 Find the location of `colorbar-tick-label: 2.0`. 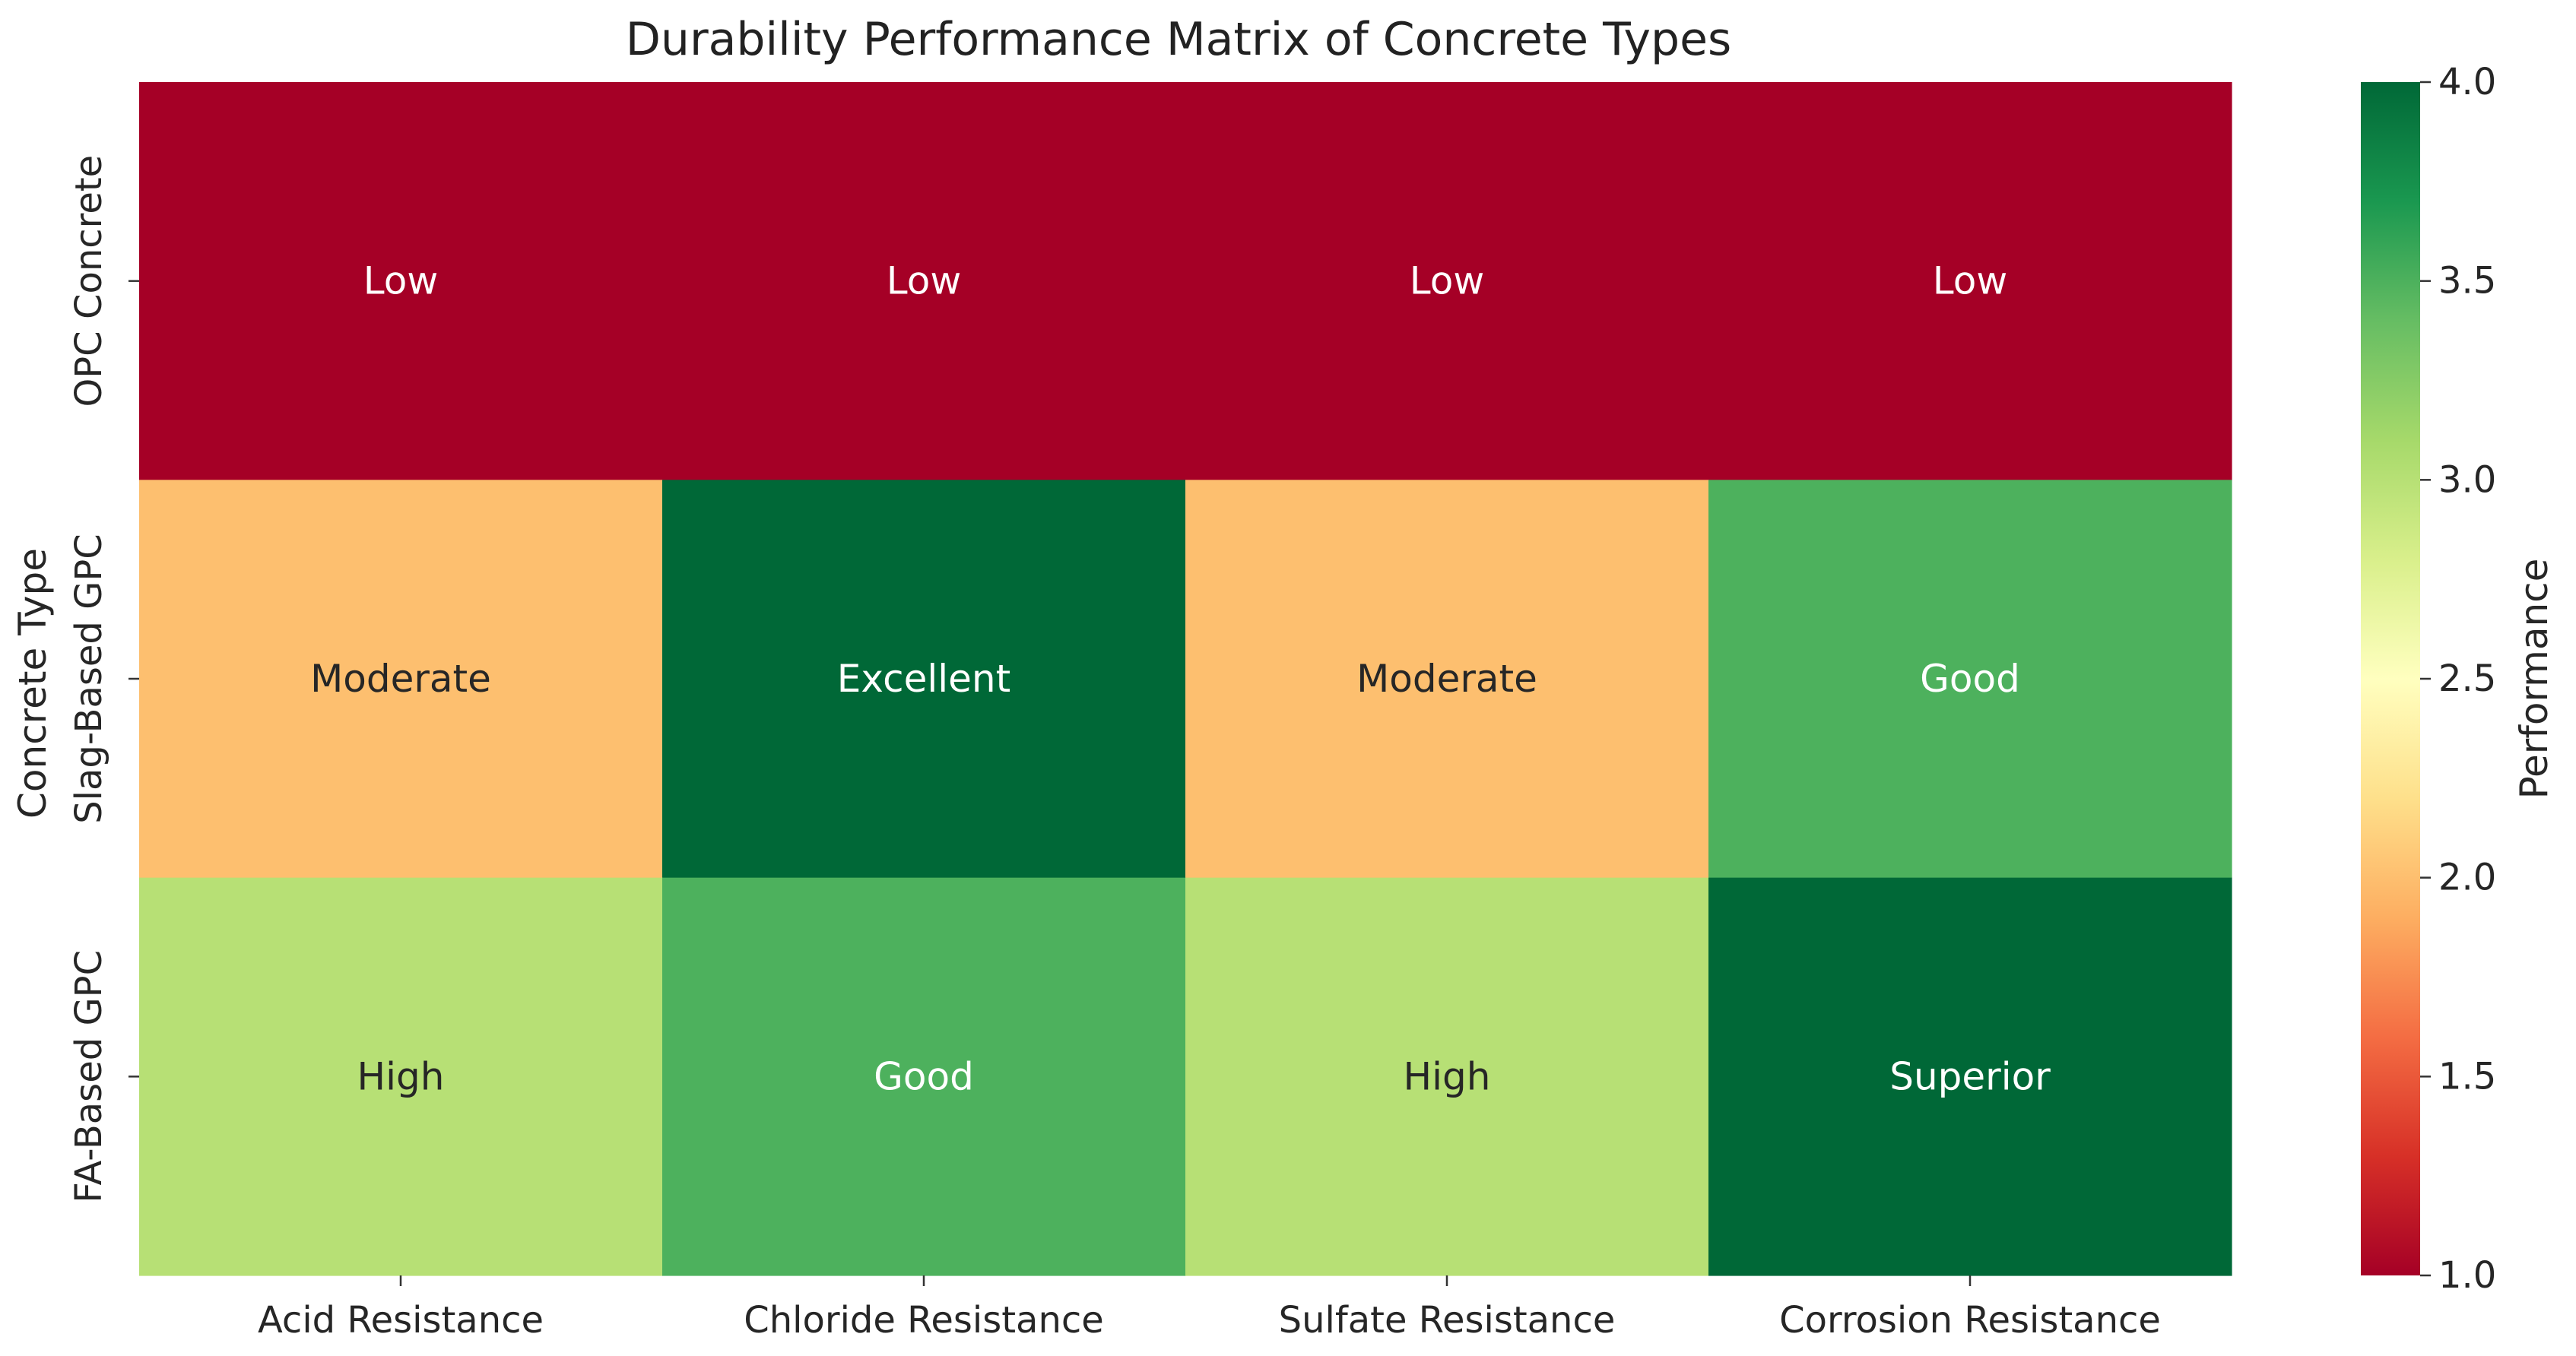

colorbar-tick-label: 2.0 is located at coordinates (2467, 878).